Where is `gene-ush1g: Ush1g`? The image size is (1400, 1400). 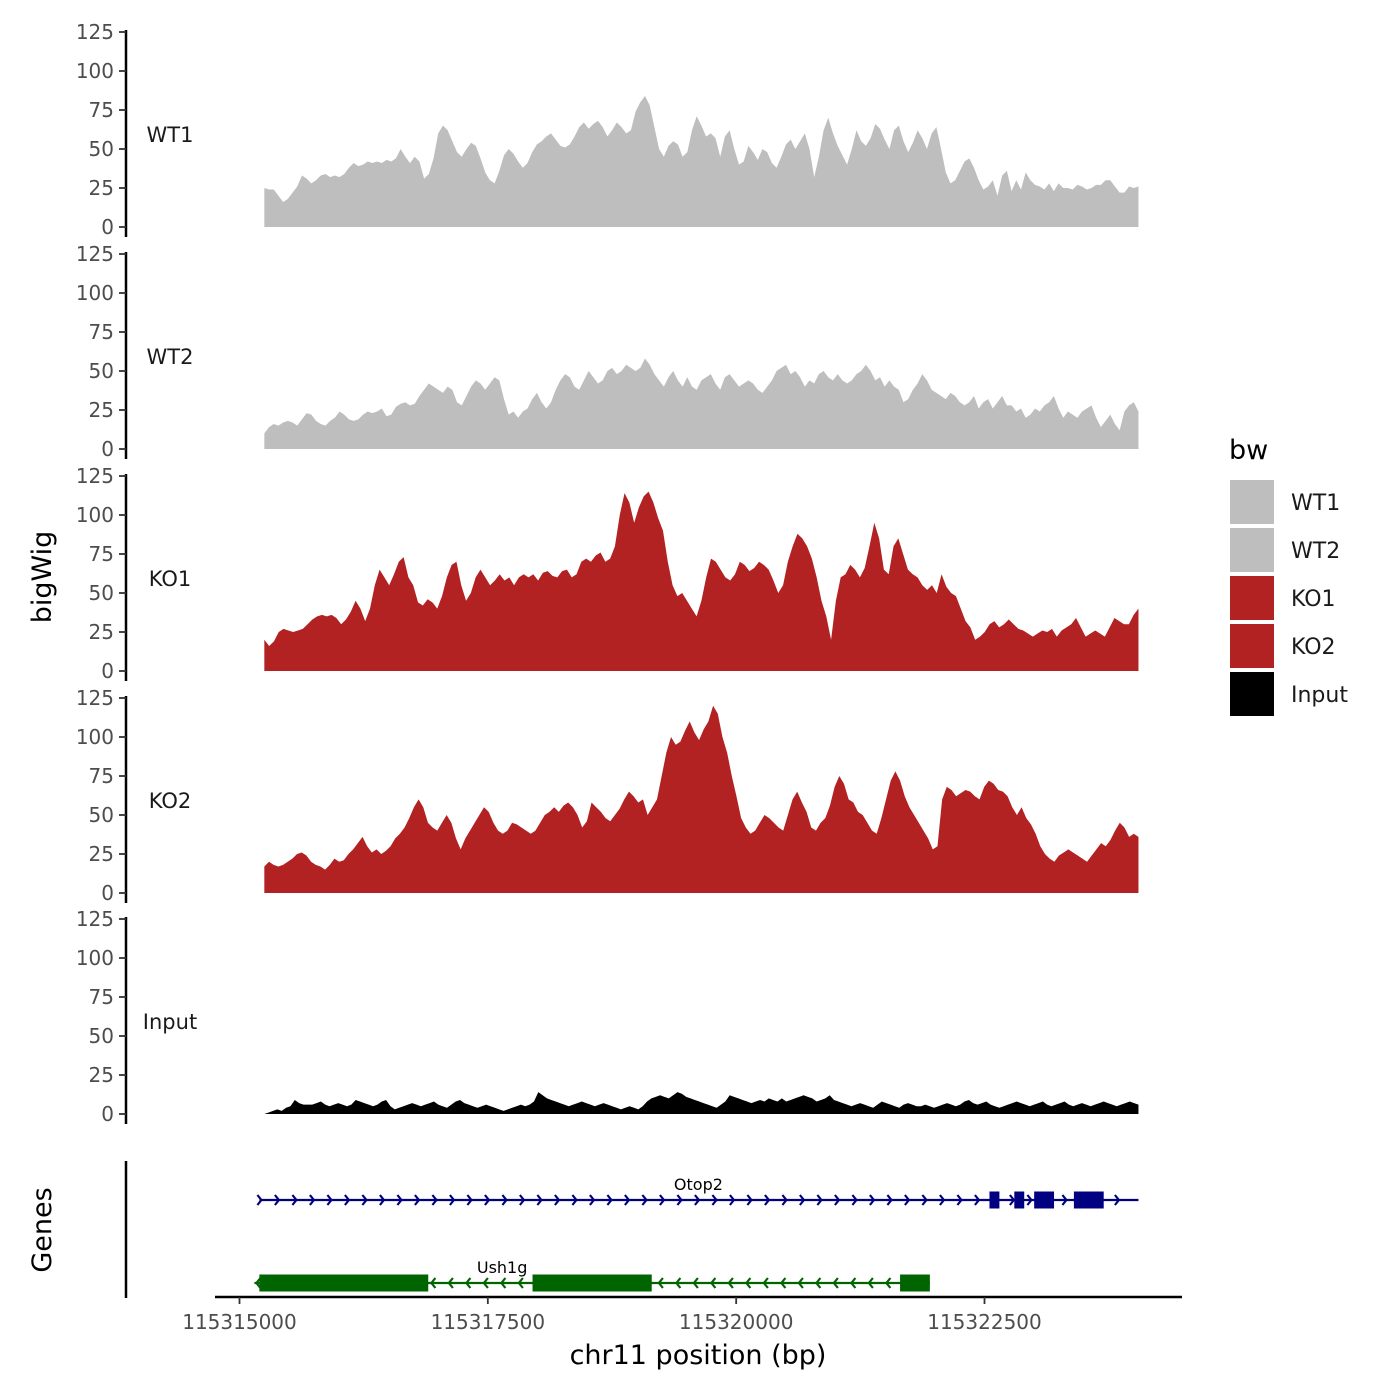
gene-ush1g: Ush1g is located at coordinates (592, 1275).